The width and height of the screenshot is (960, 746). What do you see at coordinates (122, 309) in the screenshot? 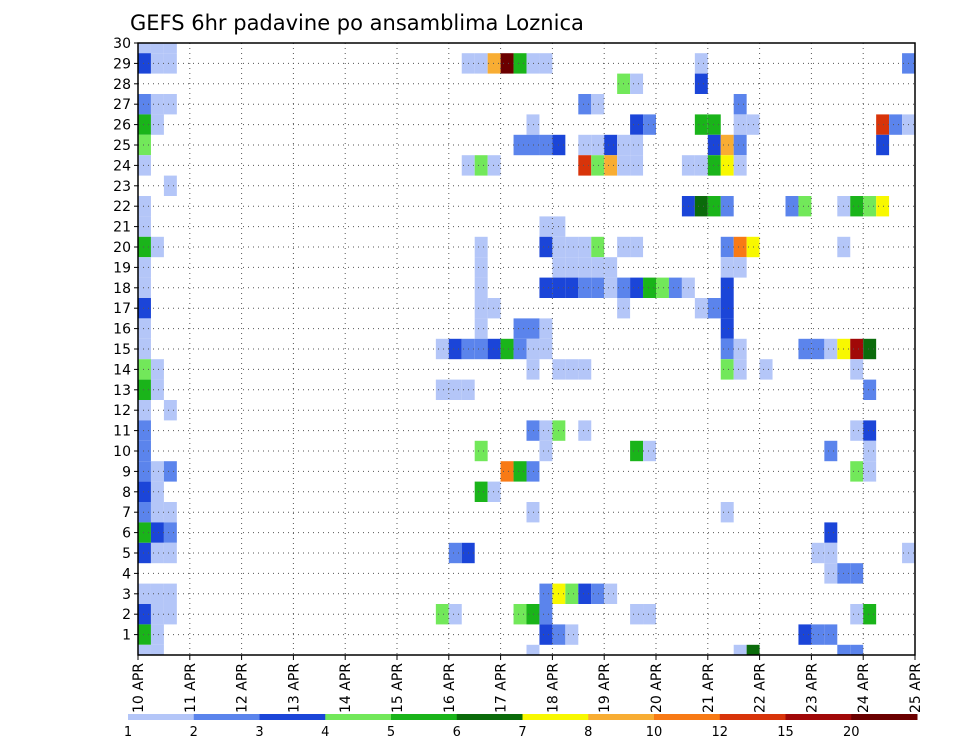
I see `y-tick-label: 17` at bounding box center [122, 309].